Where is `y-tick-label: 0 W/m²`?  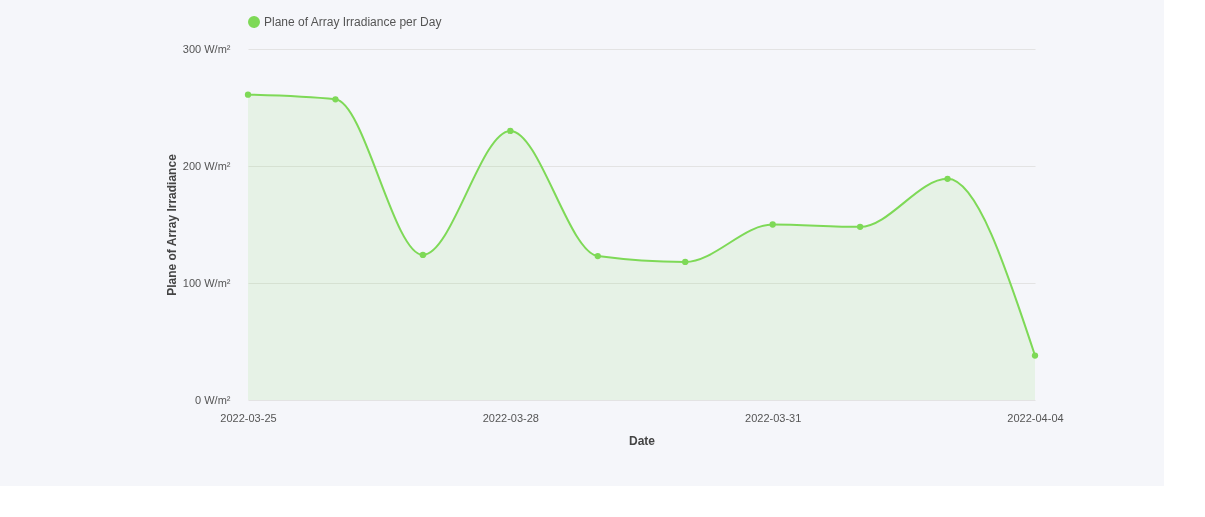
y-tick-label: 0 W/m² is located at coordinates (213, 399).